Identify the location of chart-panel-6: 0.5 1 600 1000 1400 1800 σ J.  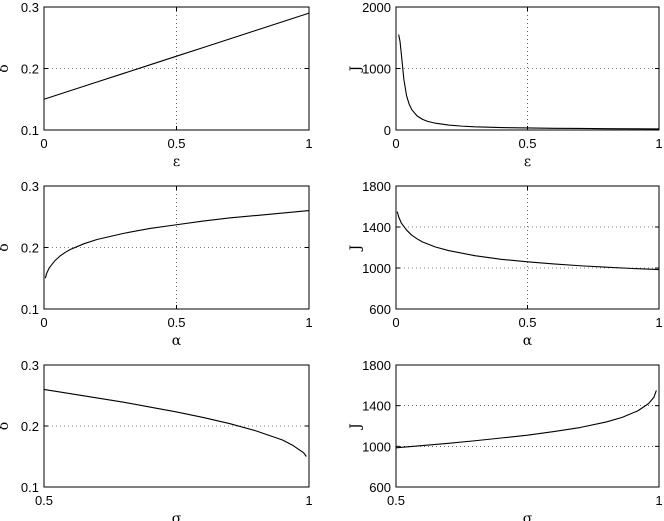
(505, 439).